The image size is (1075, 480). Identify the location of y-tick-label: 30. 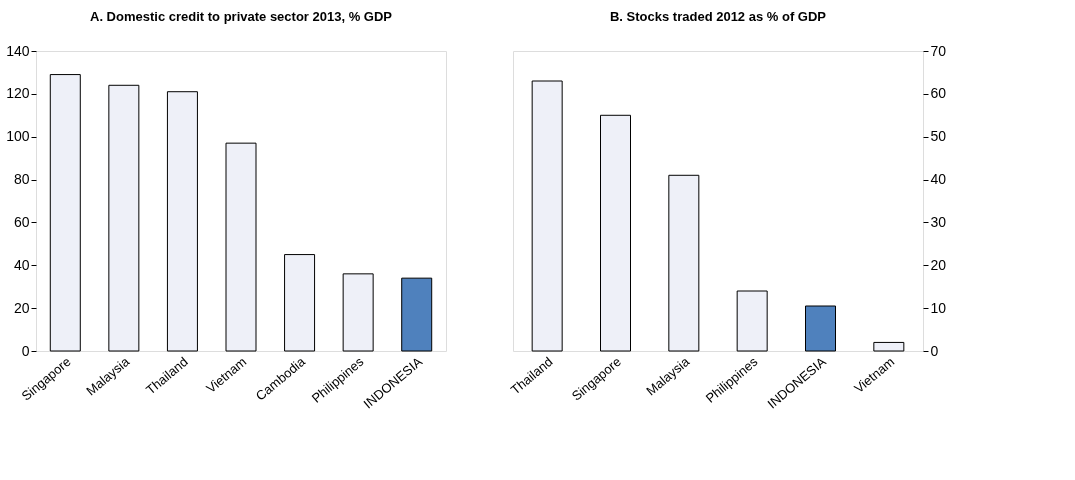
(938, 221).